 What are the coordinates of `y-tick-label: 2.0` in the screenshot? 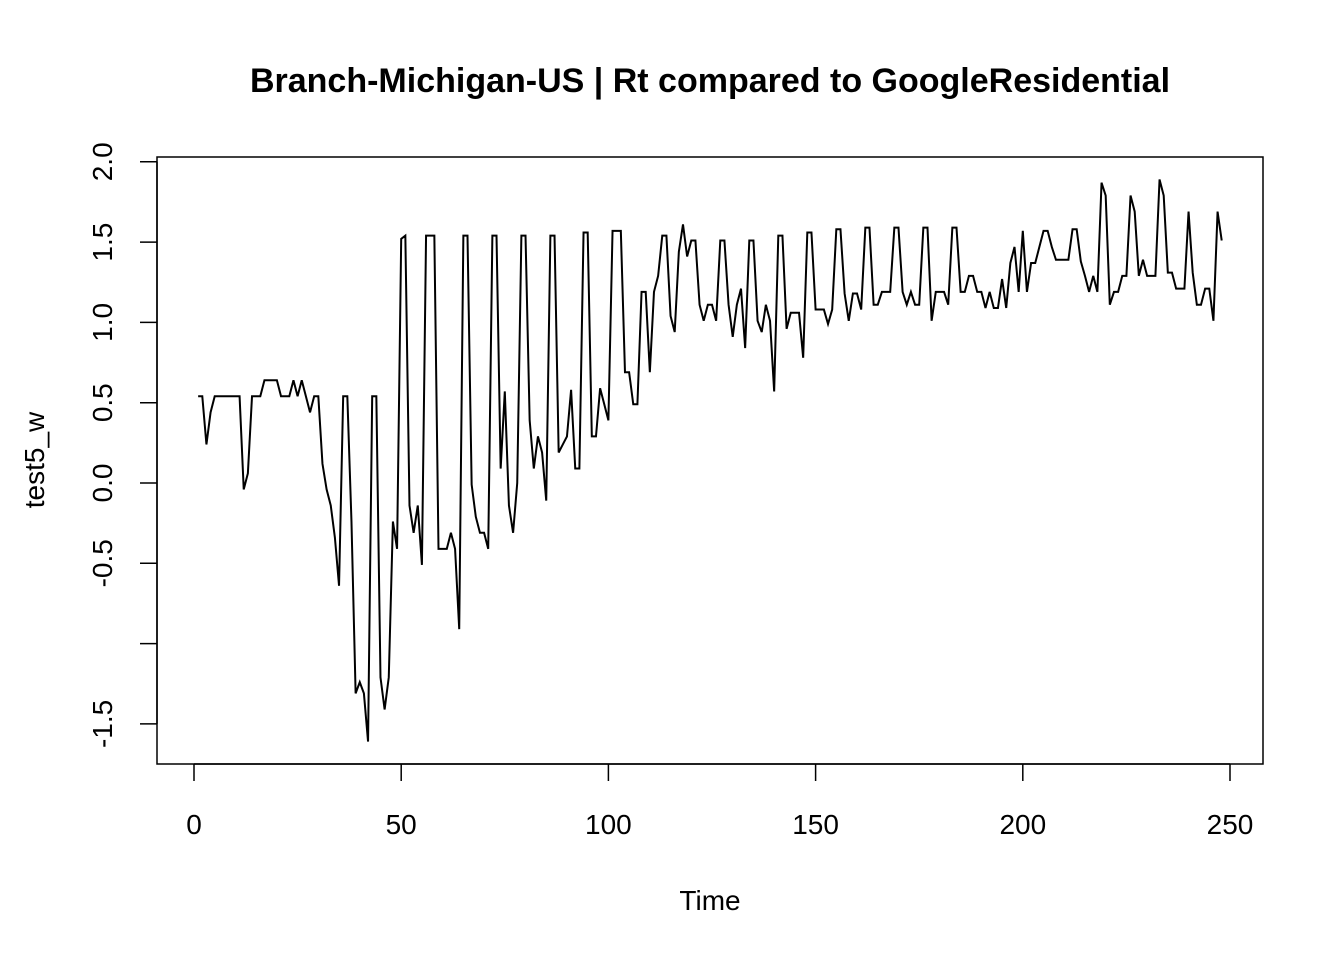 It's located at (102, 161).